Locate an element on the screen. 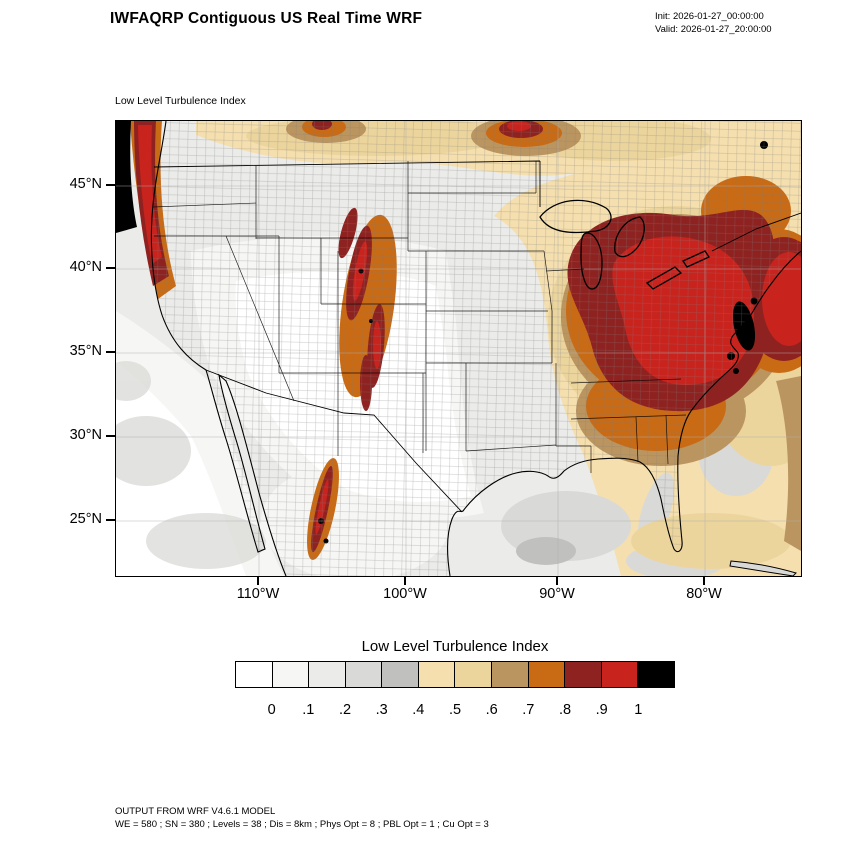 This screenshot has height=850, width=850. colorbar-tick-label: .3 is located at coordinates (381, 710).